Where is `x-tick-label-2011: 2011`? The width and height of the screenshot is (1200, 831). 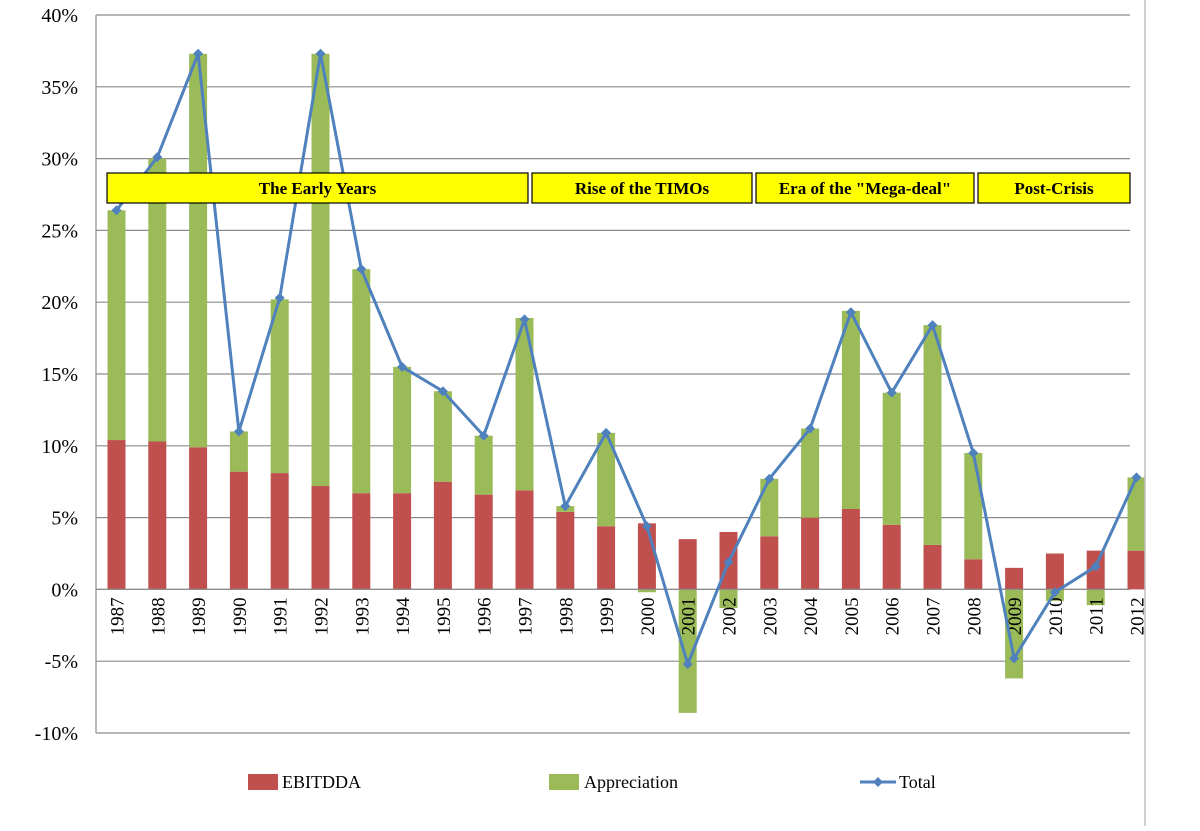 x-tick-label-2011: 2011 is located at coordinates (1097, 615).